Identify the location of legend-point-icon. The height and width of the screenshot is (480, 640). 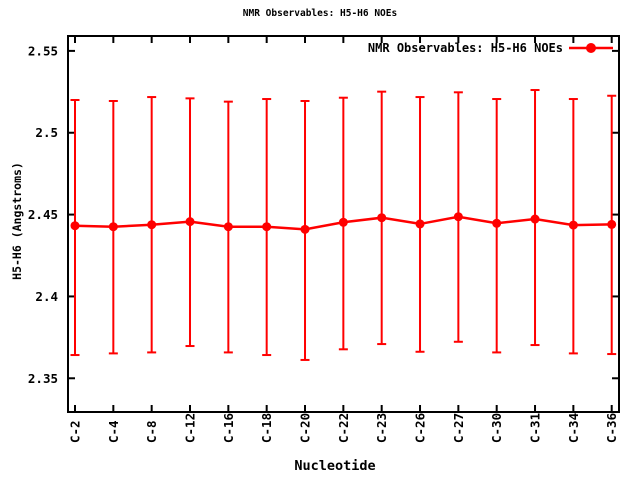
(591, 48).